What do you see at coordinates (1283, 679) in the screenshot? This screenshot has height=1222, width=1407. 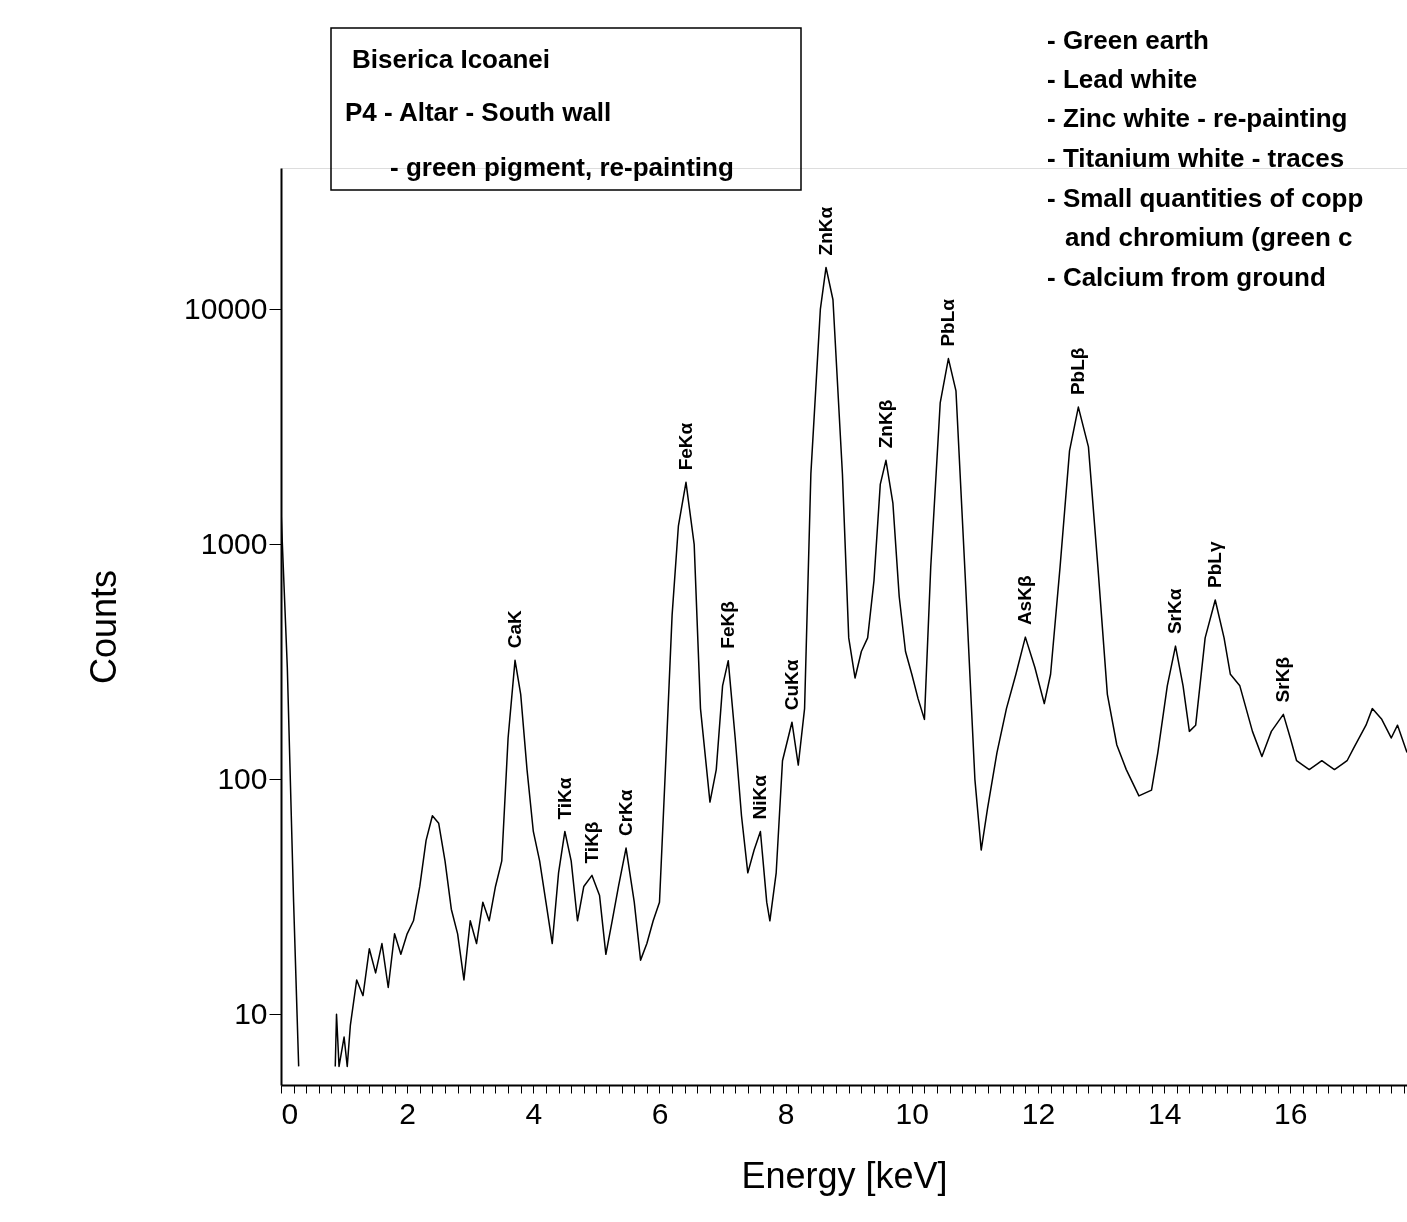 I see `annotation: SrKβ` at bounding box center [1283, 679].